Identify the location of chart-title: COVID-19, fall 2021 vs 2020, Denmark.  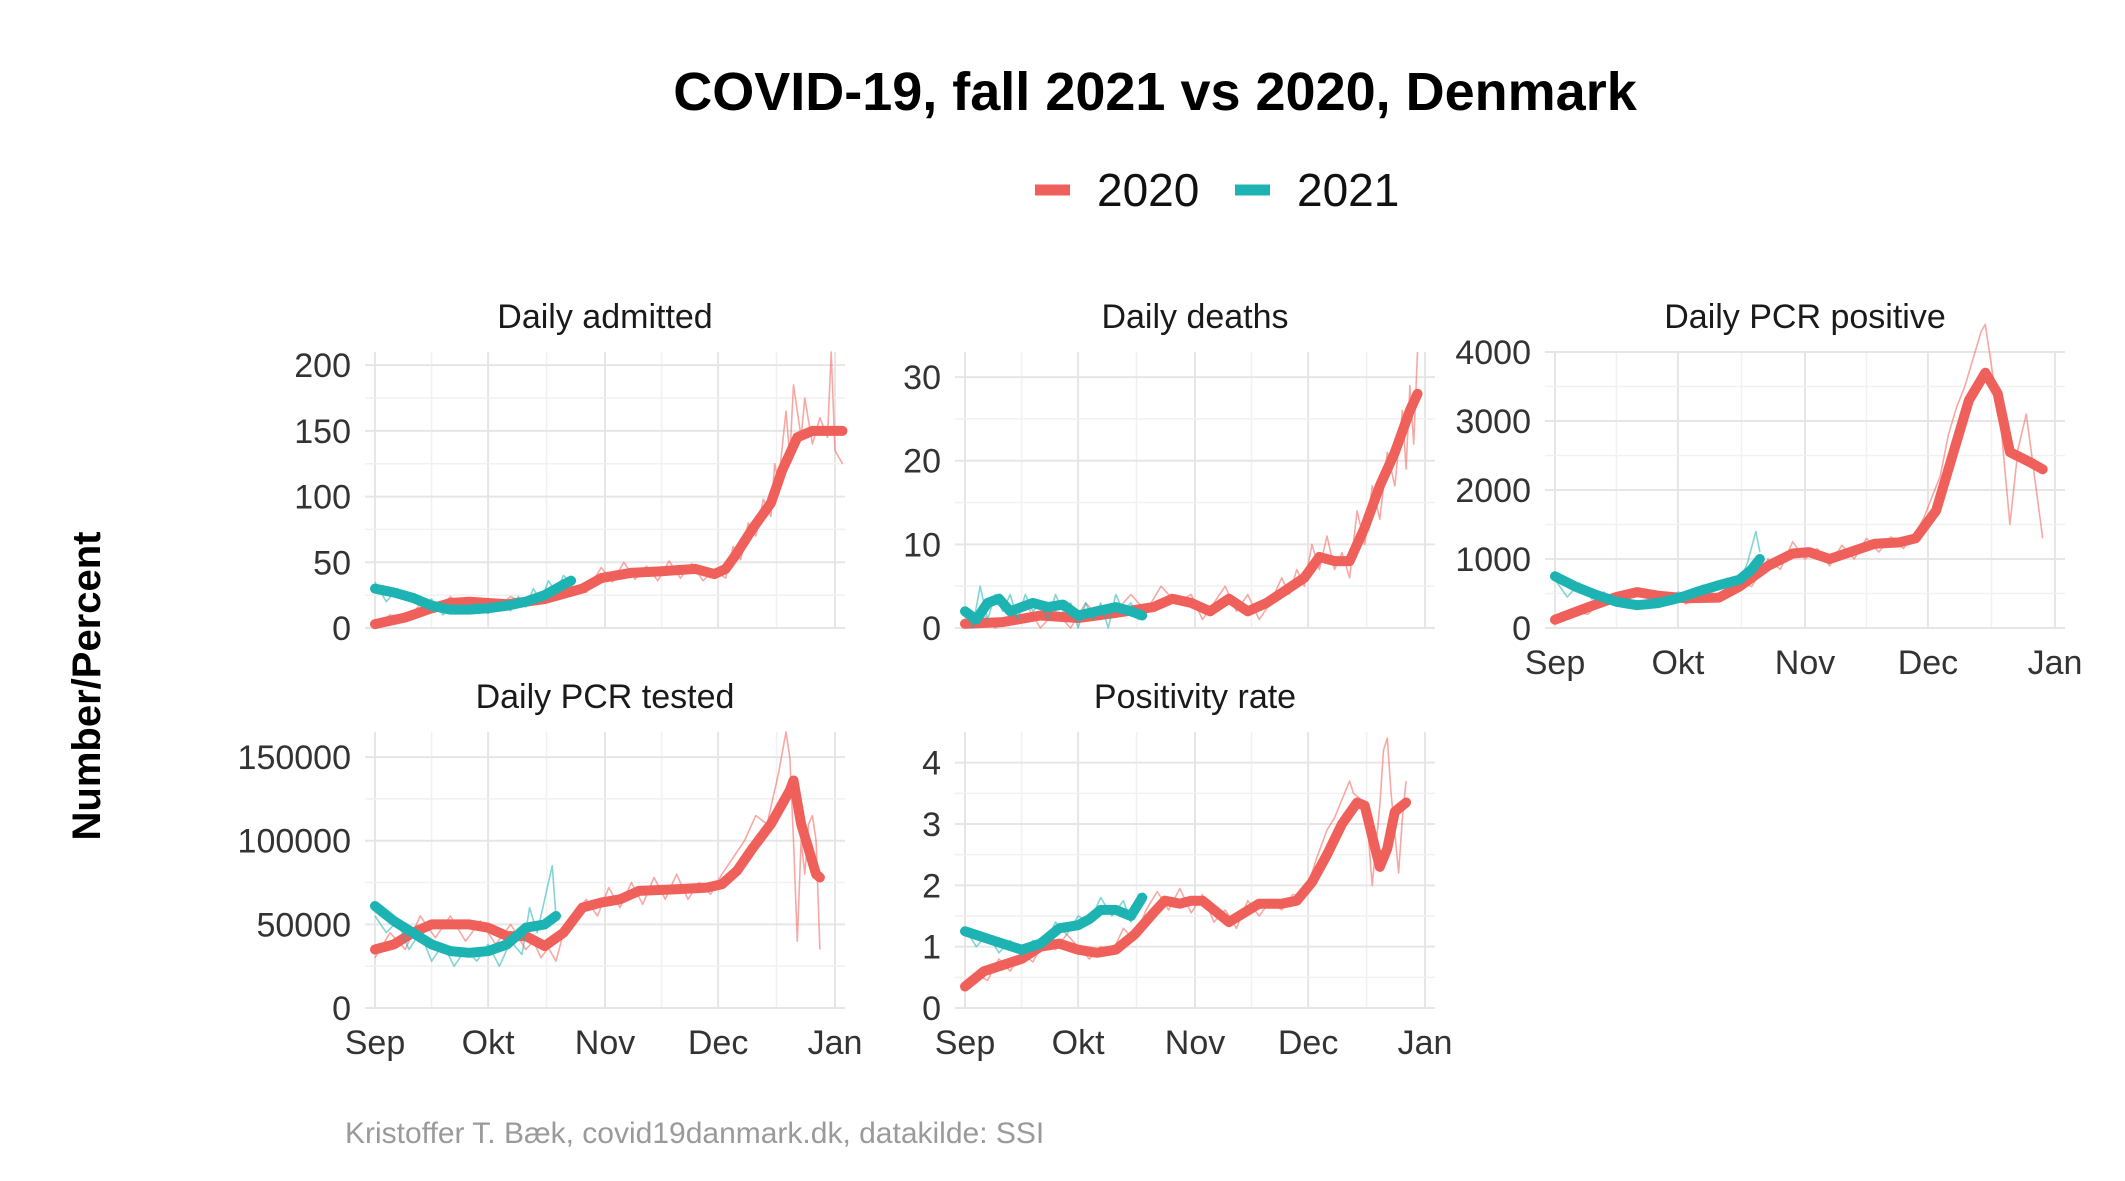
(1155, 92).